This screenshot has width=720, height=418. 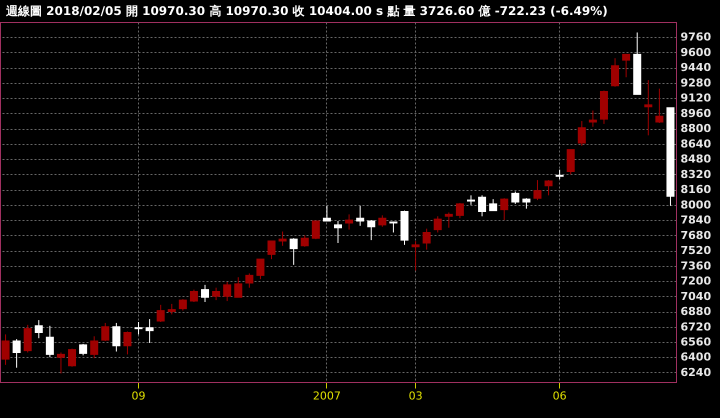 I want to click on y-tick-label: 7200, so click(x=696, y=281).